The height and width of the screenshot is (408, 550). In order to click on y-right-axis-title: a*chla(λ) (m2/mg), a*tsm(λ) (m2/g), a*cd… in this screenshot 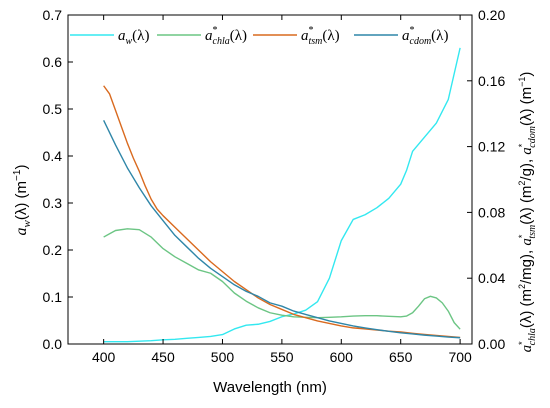, I will do `click(527, 212)`.